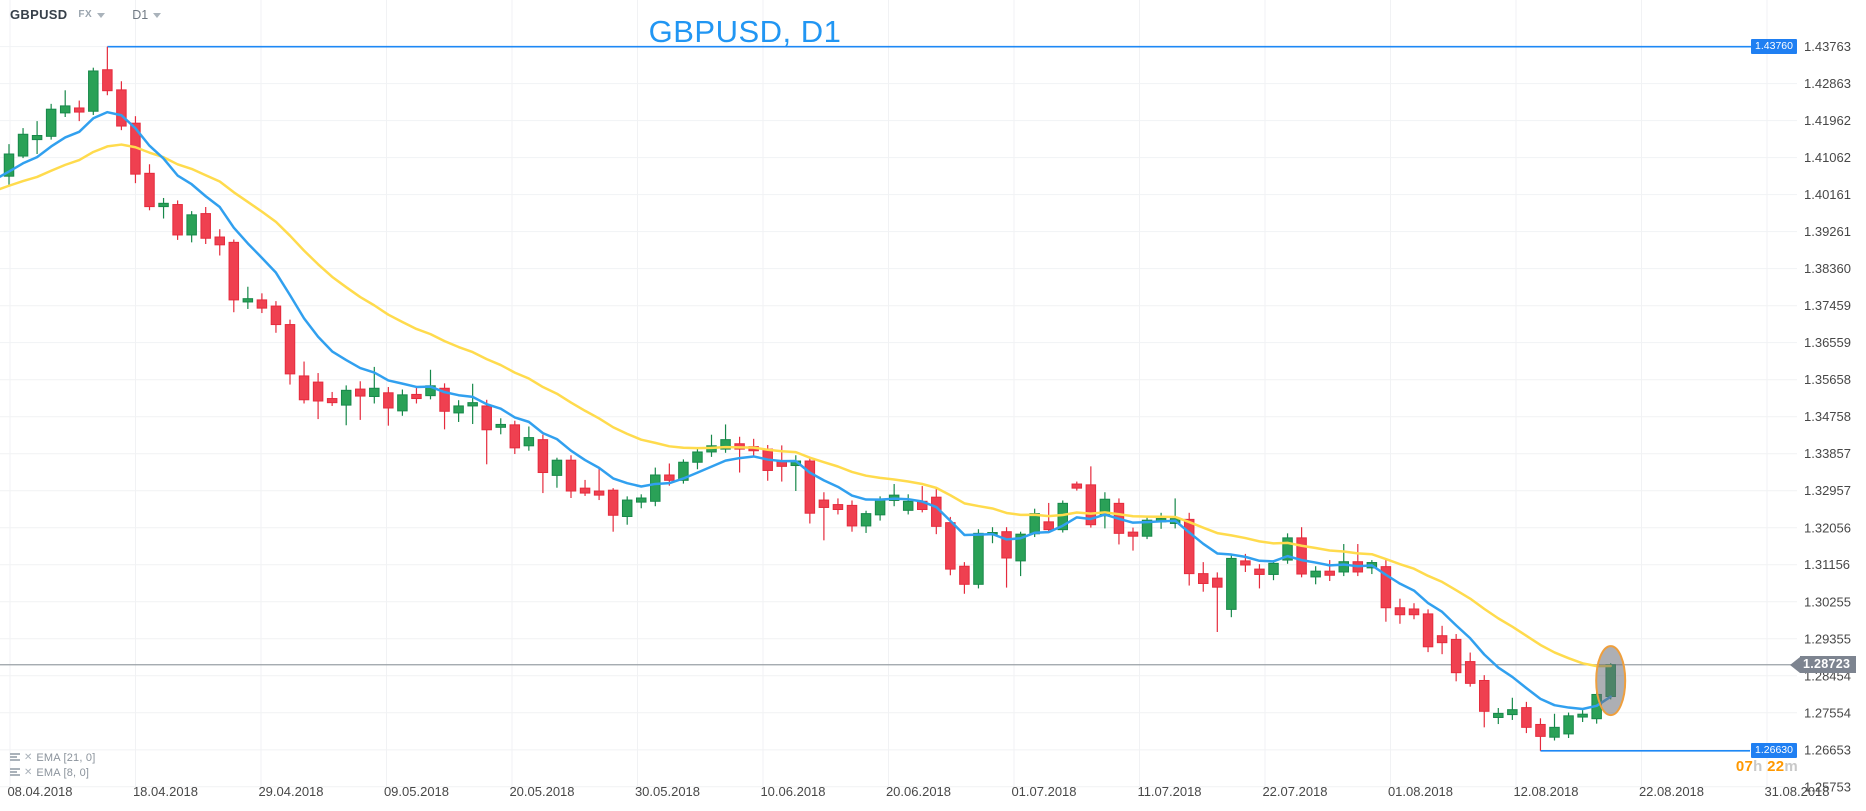 The height and width of the screenshot is (811, 1866). I want to click on highlight-ellipse, so click(1611, 681).